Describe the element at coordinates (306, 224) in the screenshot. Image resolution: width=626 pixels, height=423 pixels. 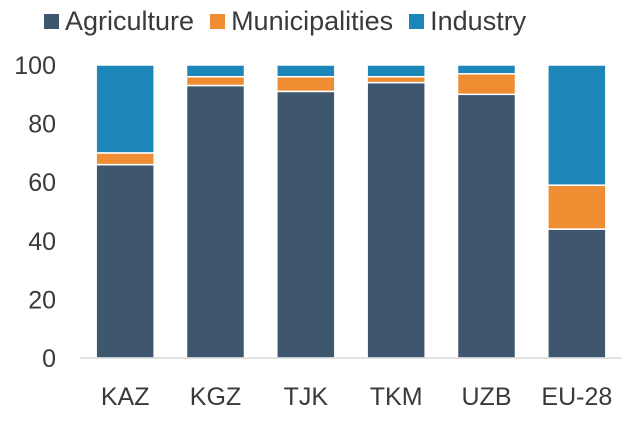
I see `bar-segment-agriculture-tjk` at that location.